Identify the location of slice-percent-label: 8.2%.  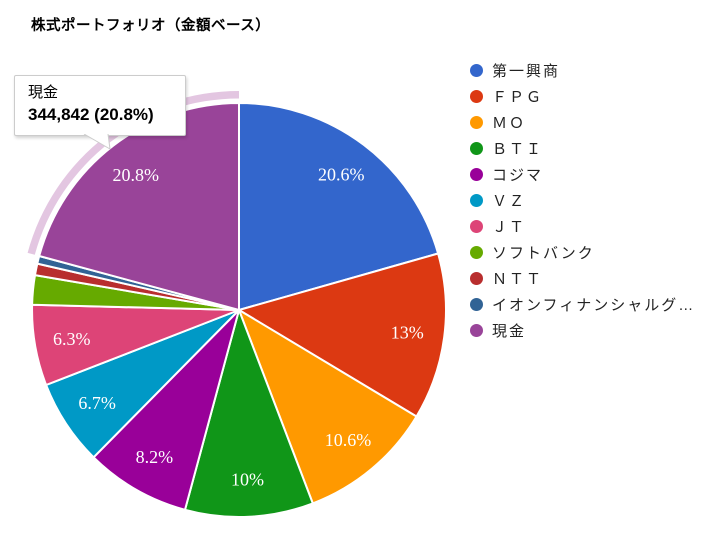
(155, 457).